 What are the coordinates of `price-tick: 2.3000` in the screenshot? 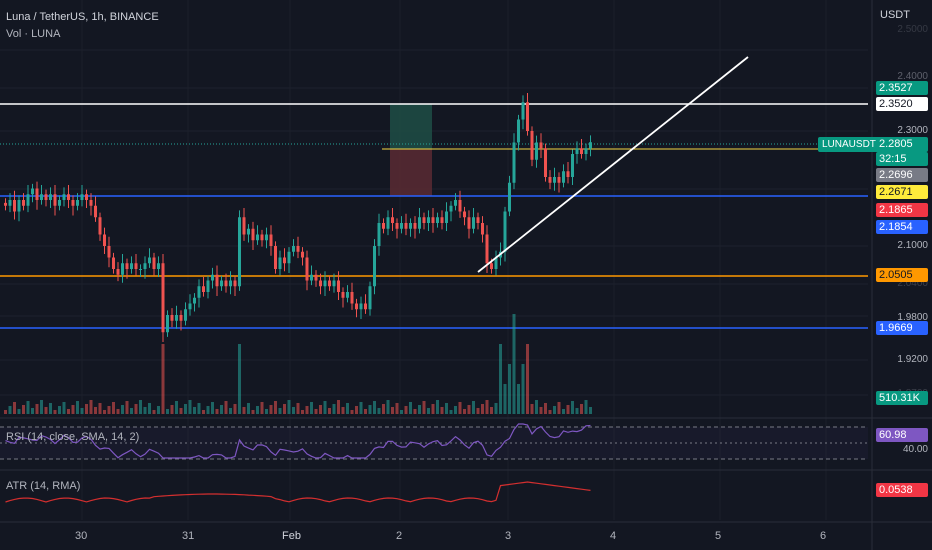 It's located at (912, 130).